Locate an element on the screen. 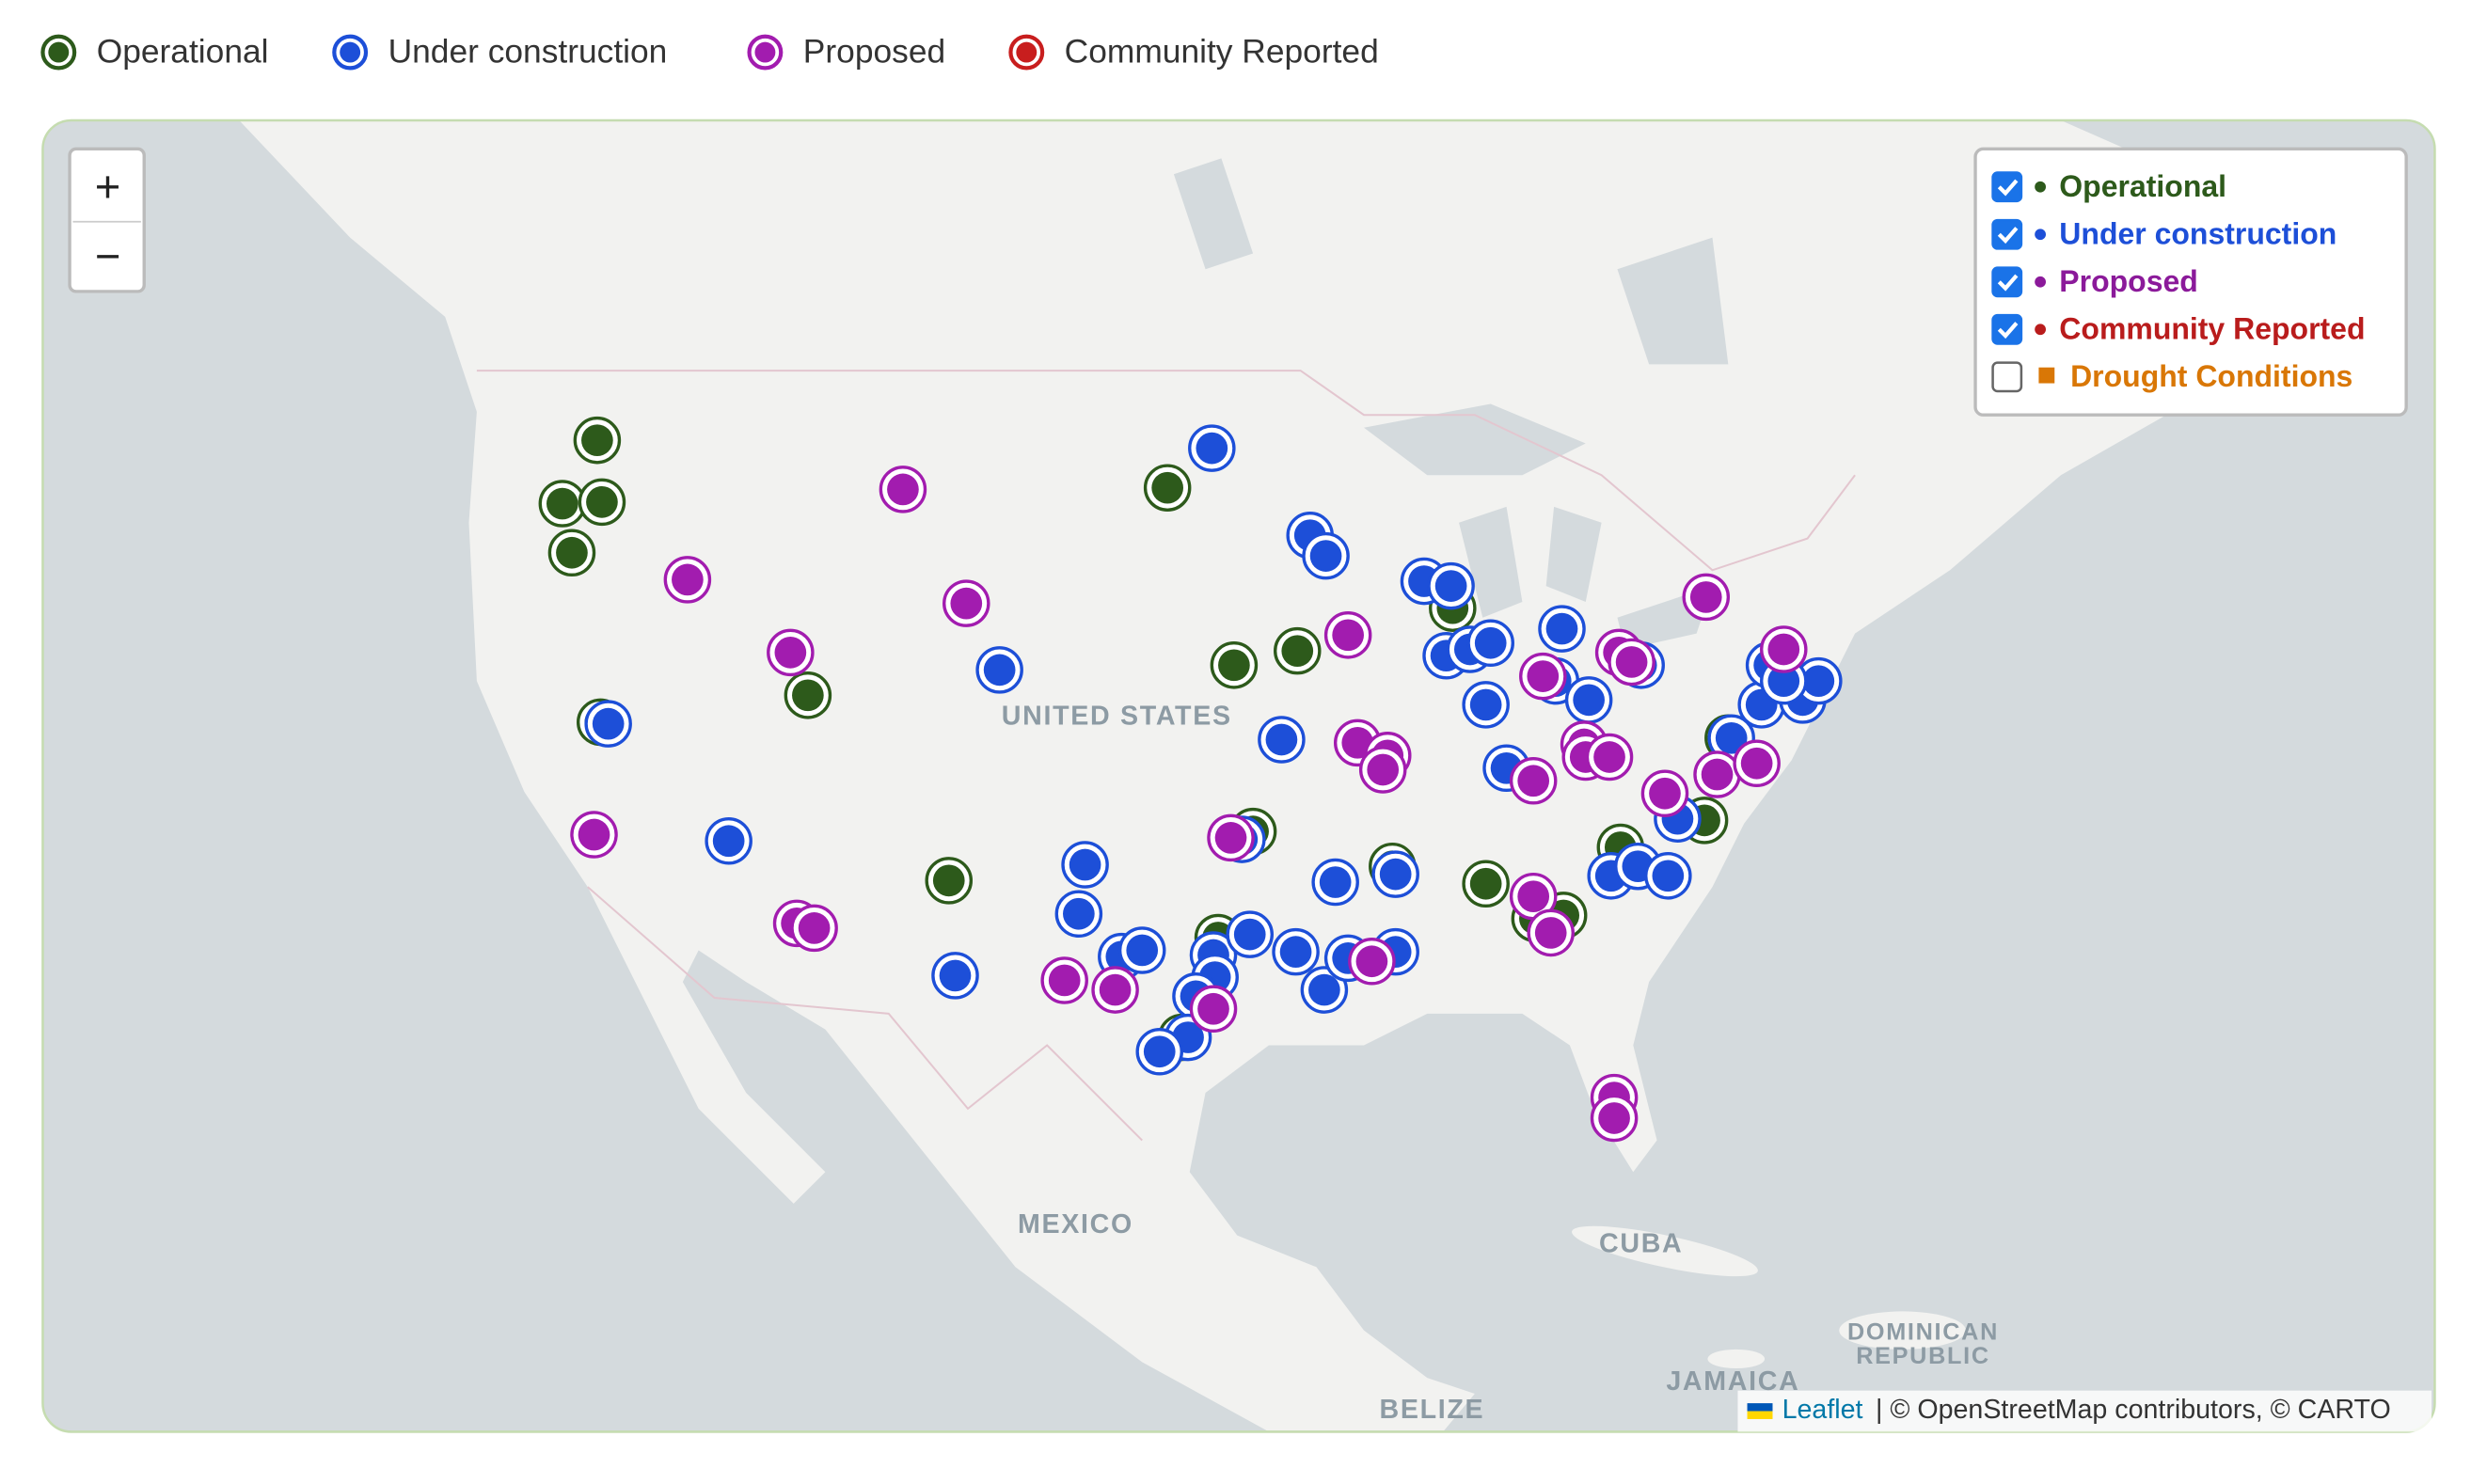 The image size is (2487, 1484). layer-label: Proposed is located at coordinates (2128, 281).